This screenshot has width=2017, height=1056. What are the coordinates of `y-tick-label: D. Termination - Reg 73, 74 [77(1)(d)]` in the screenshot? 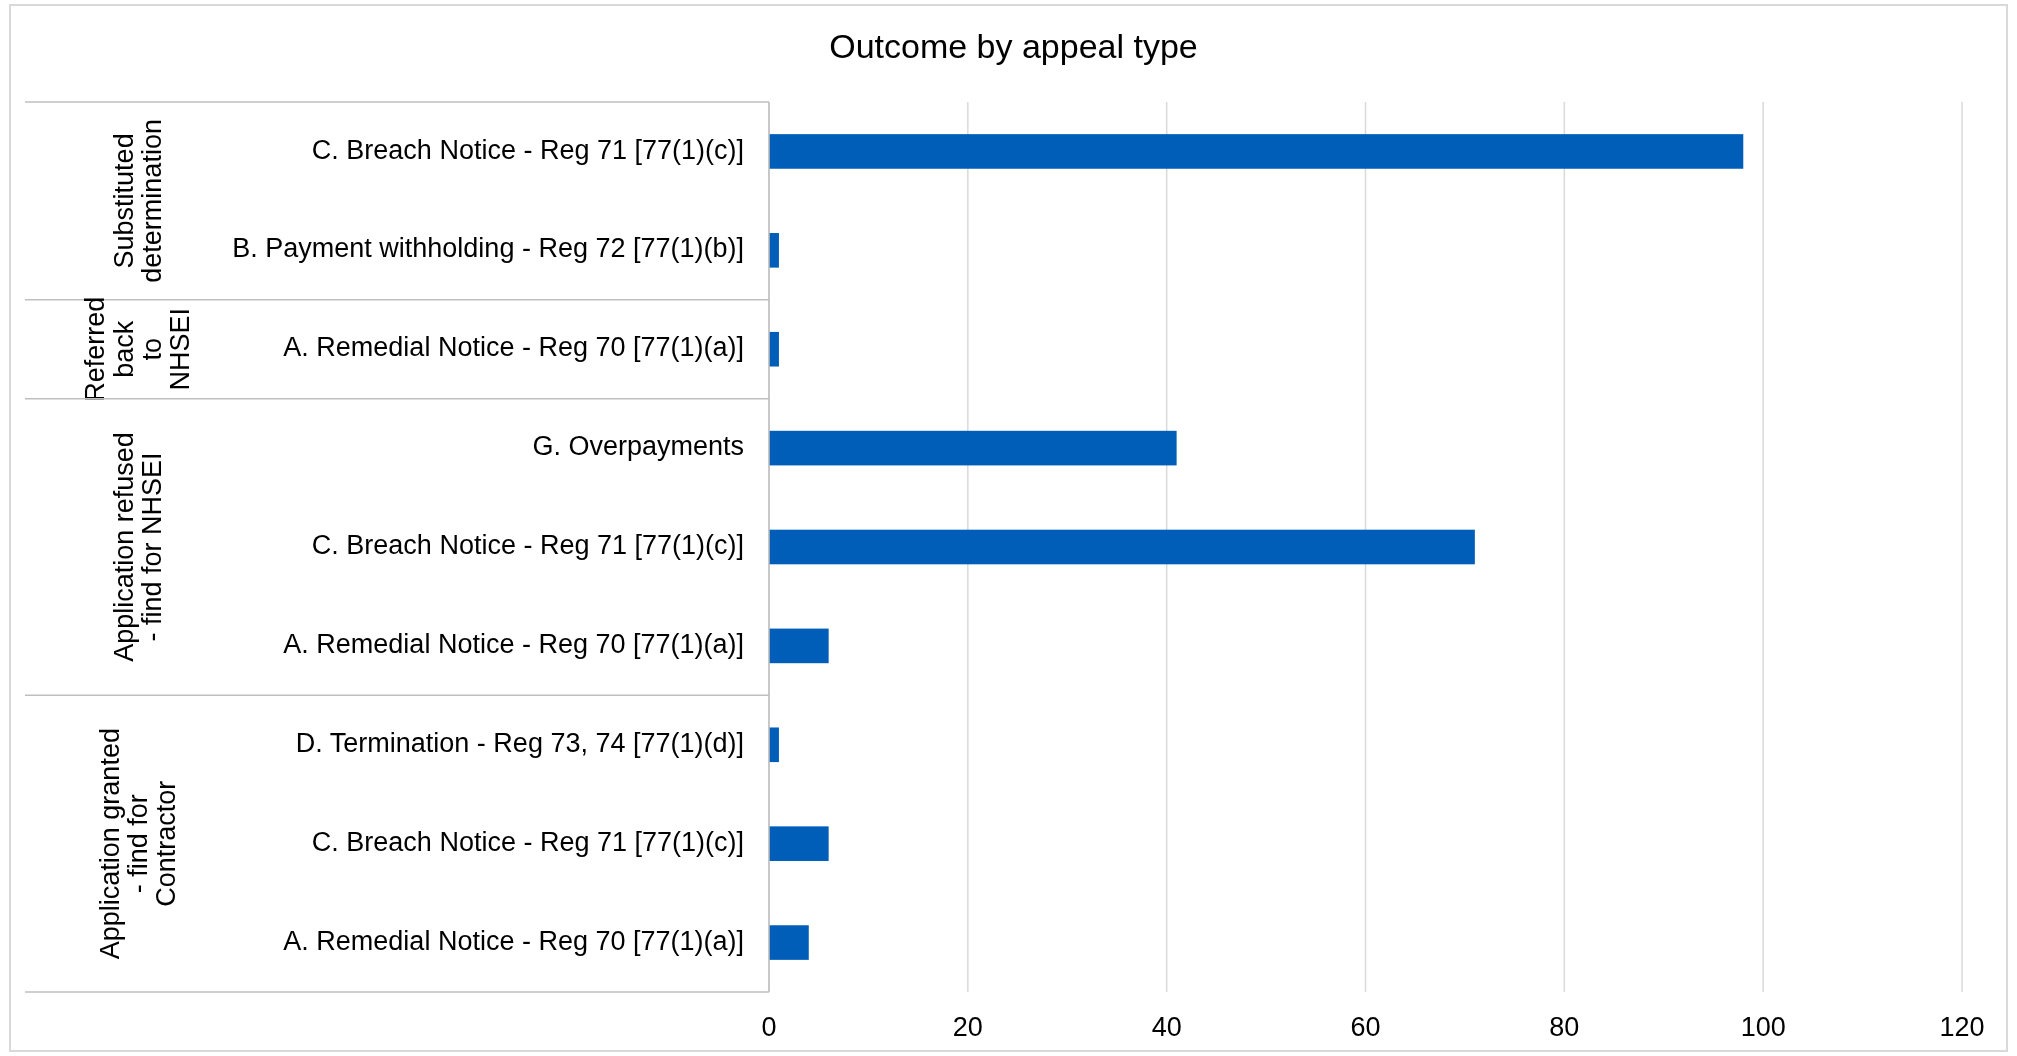 It's located at (519, 742).